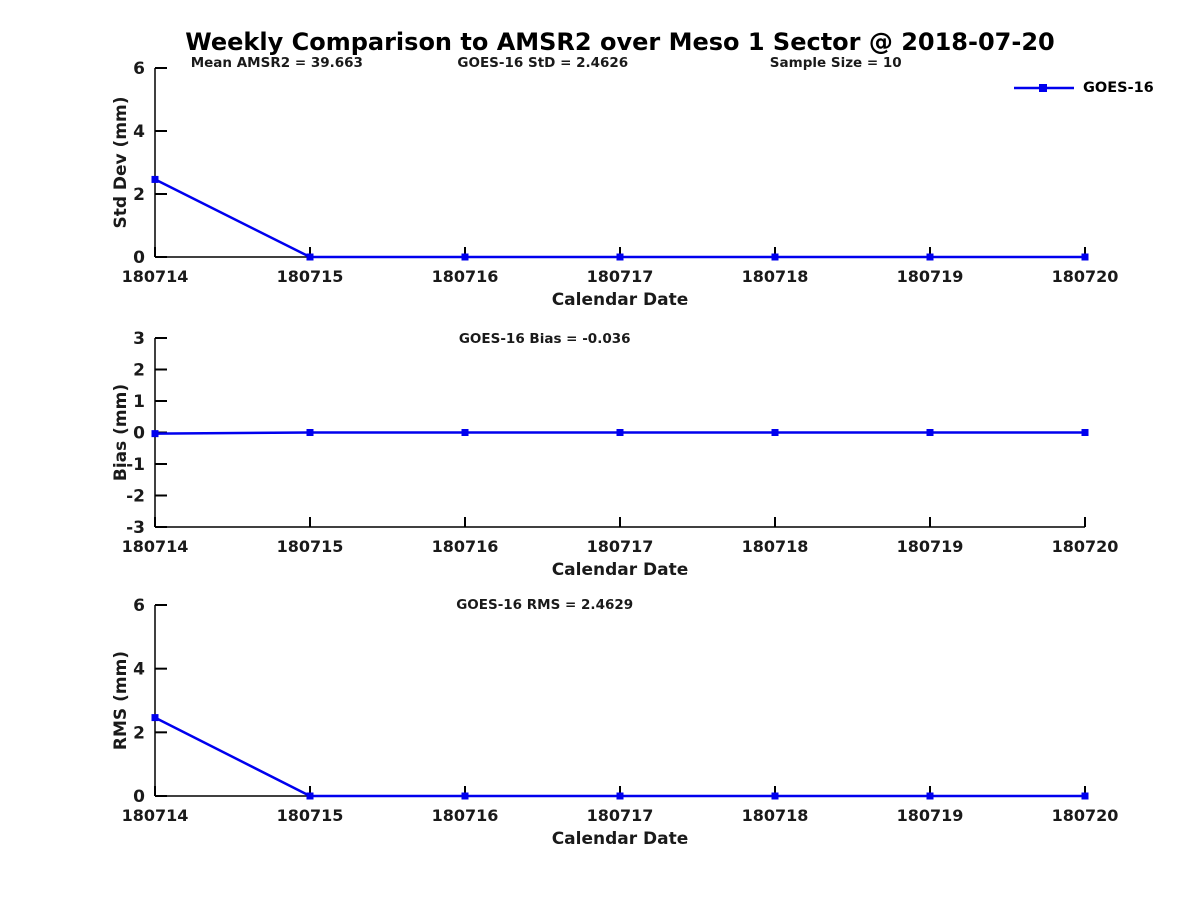 The width and height of the screenshot is (1200, 900). What do you see at coordinates (135, 497) in the screenshot?
I see `y-tick-label: -2` at bounding box center [135, 497].